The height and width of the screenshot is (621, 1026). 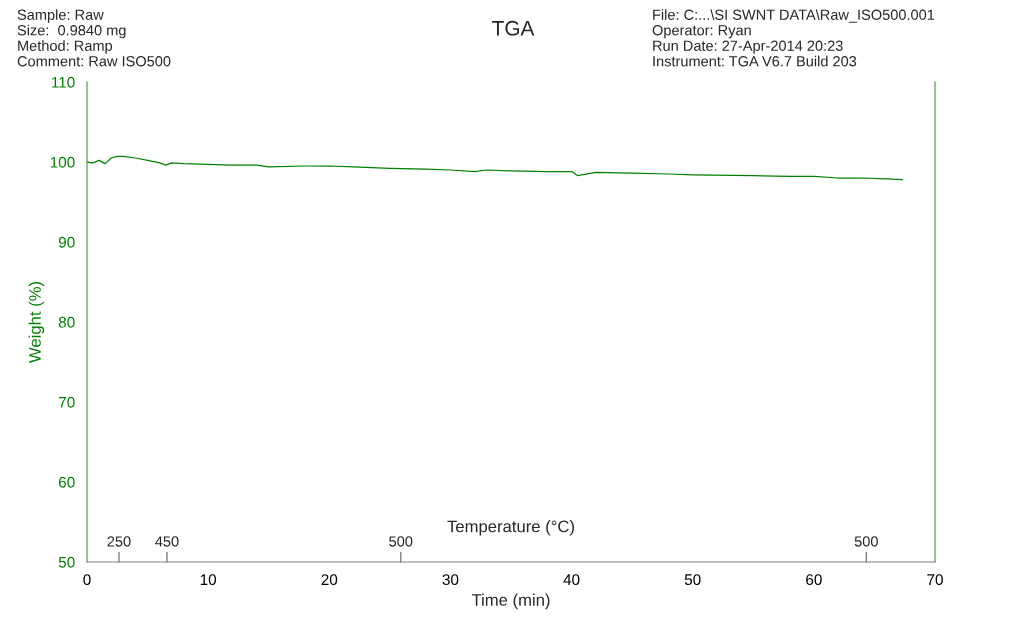 What do you see at coordinates (755, 61) in the screenshot?
I see `text: Instrument: TGA V6.7 Build 203` at bounding box center [755, 61].